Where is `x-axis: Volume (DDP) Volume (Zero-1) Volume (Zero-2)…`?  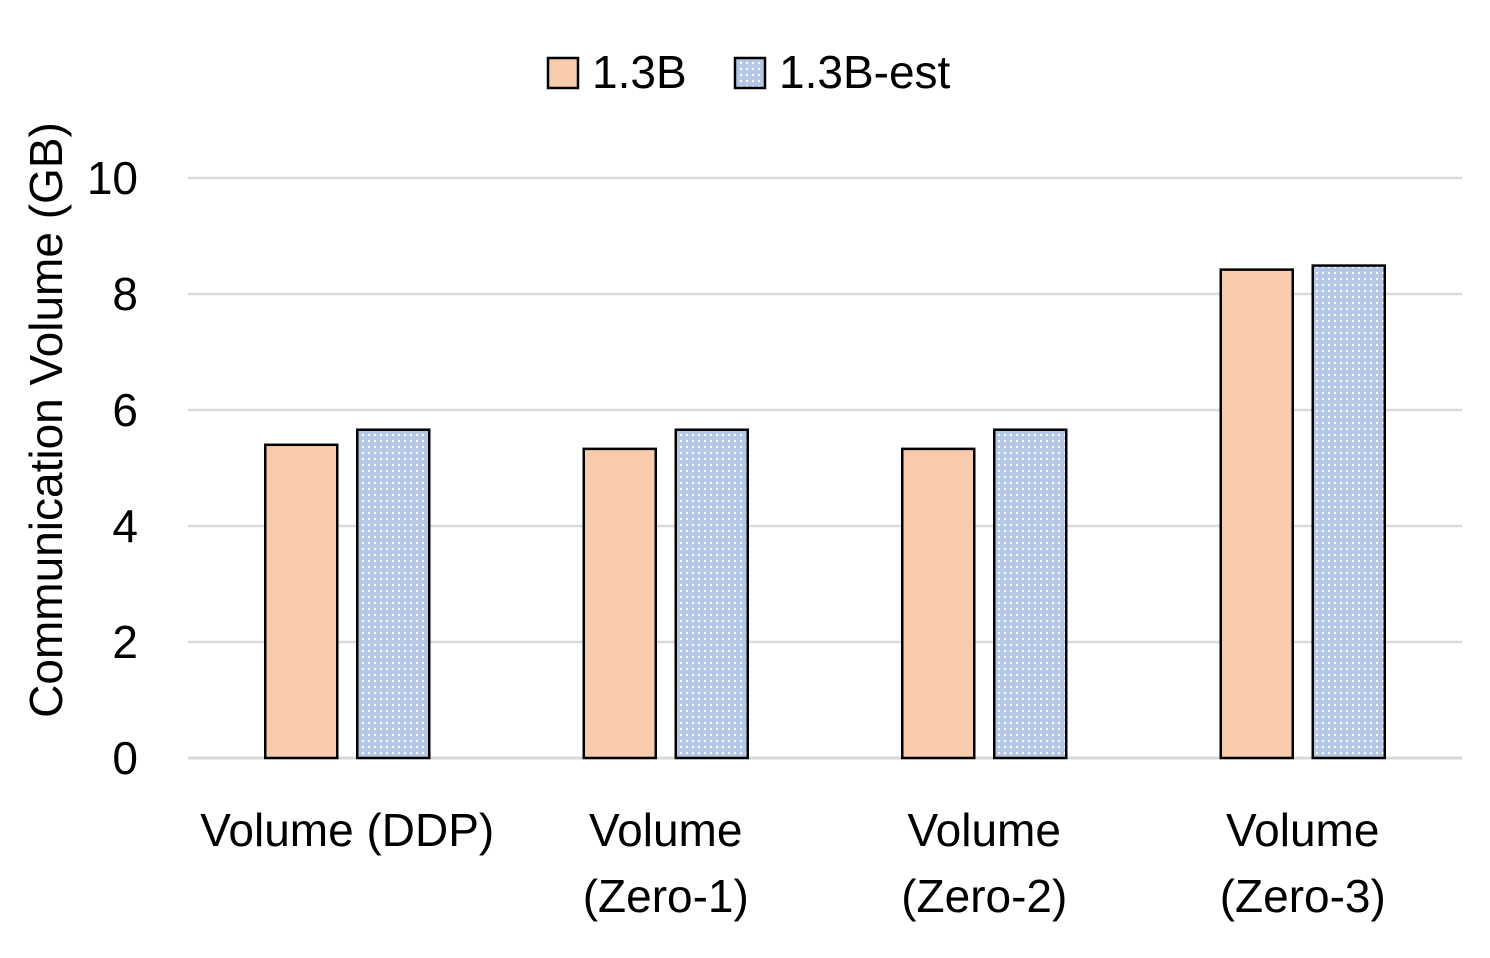
x-axis: Volume (DDP) Volume (Zero-1) Volume (Zero-2)… is located at coordinates (793, 863).